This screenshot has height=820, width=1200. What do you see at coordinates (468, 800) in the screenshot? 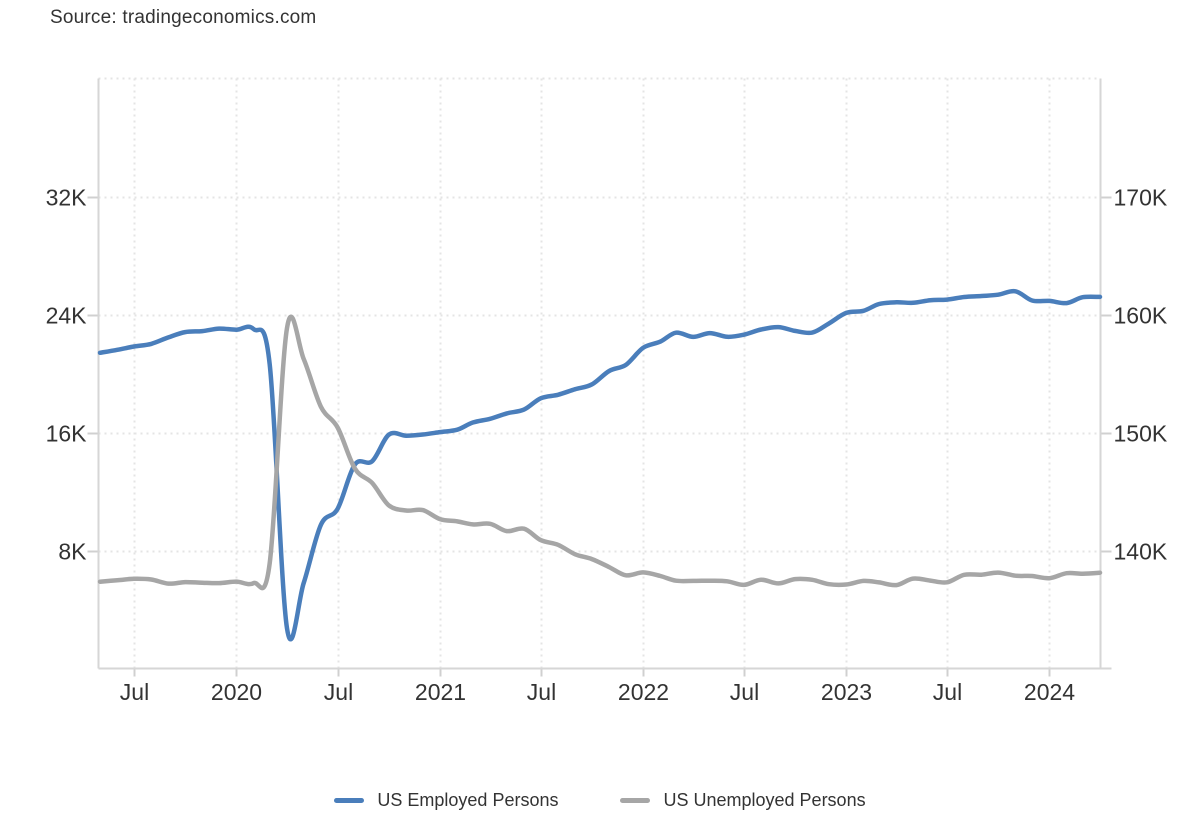
I see `legend-label-employed: US Employed Persons` at bounding box center [468, 800].